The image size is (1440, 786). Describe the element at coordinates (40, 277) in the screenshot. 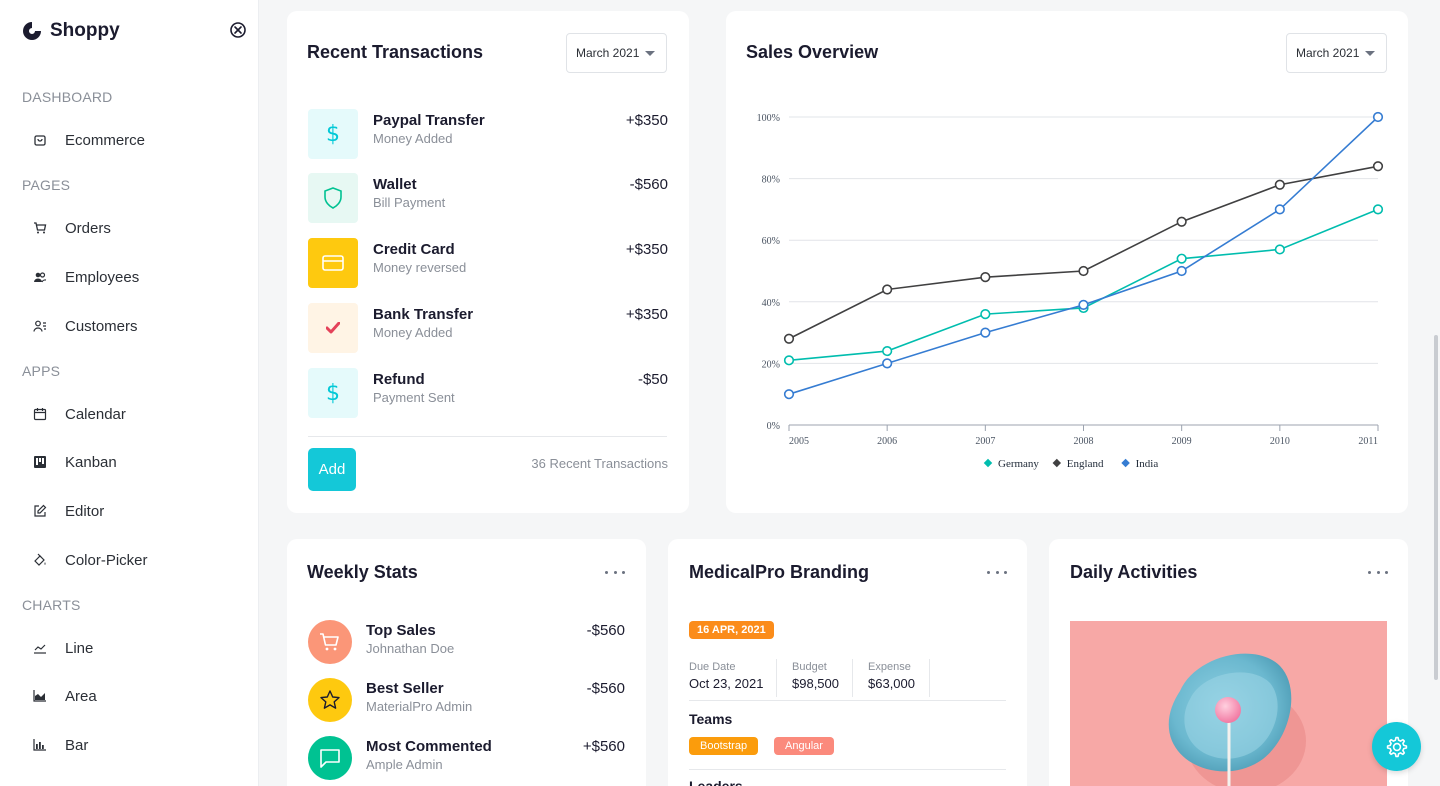

I see `employees-icon` at that location.